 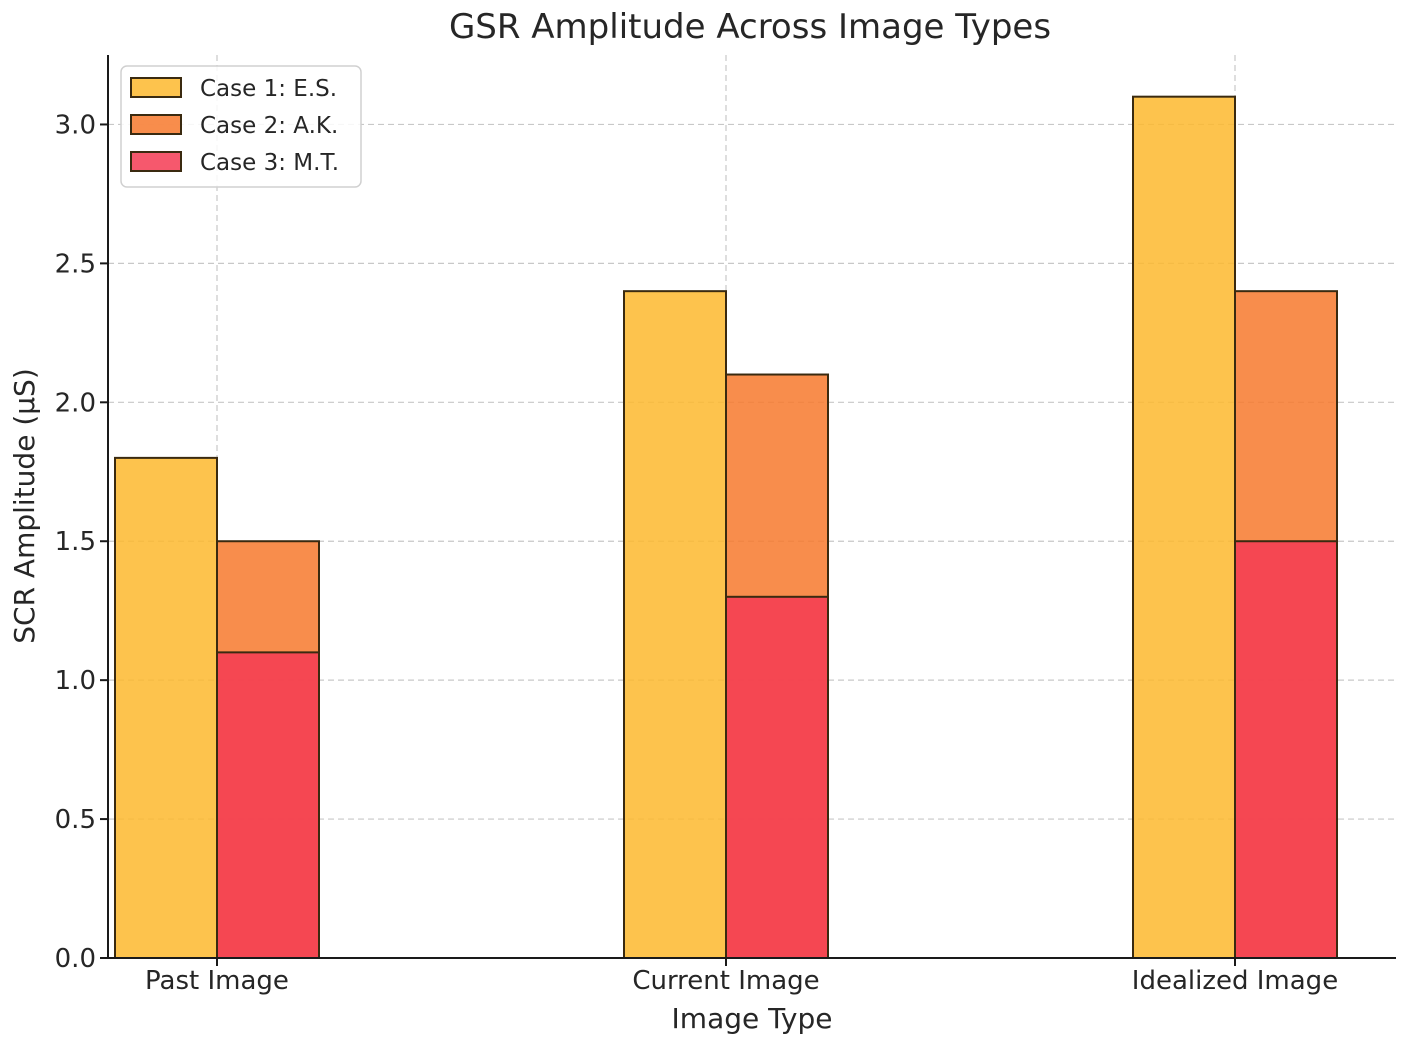 I want to click on chart-title: GSR Amplitude Across Image Types, so click(x=750, y=27).